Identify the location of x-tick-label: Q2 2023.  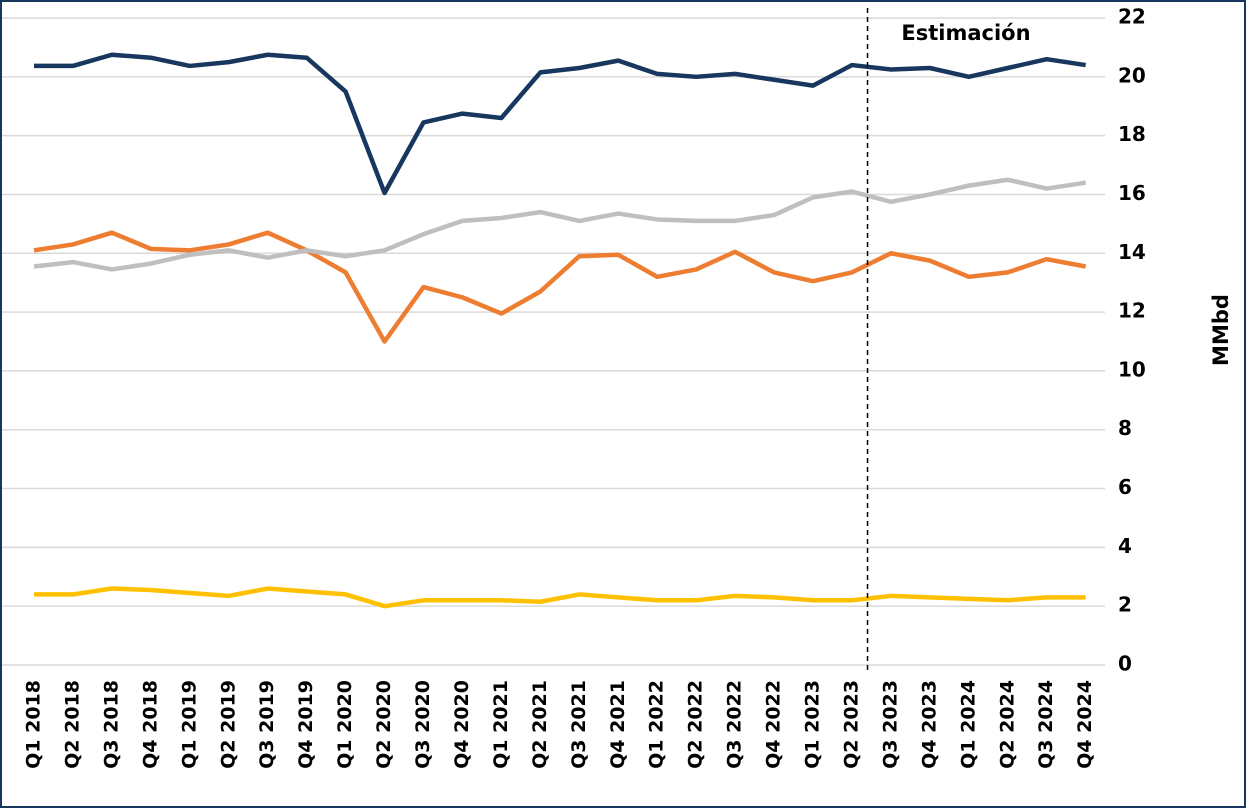
(851, 724).